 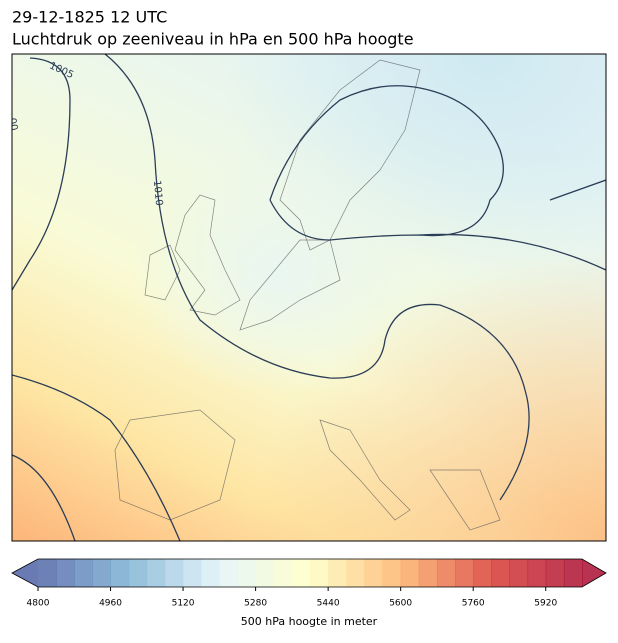 What do you see at coordinates (328, 604) in the screenshot?
I see `colorbar-tick-label: 5440` at bounding box center [328, 604].